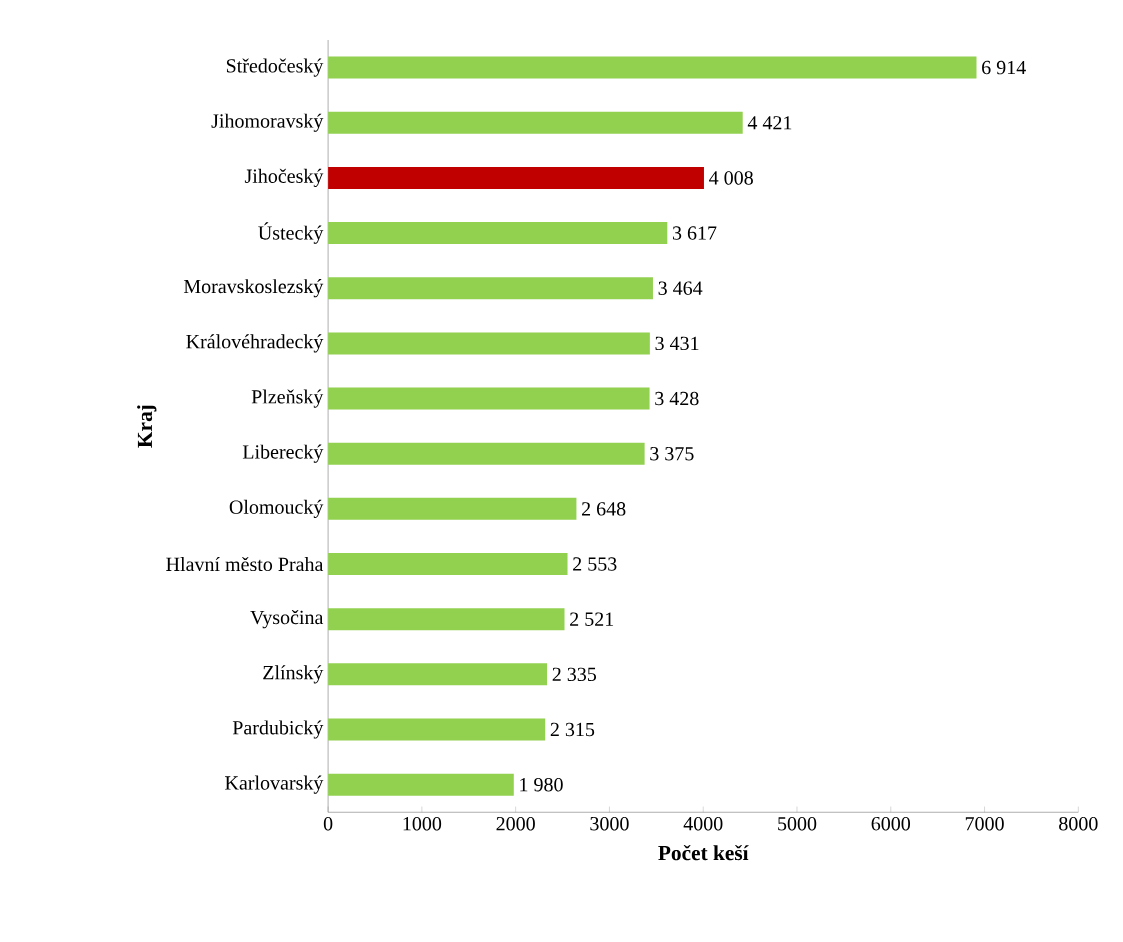 This screenshot has height=942, width=1123. What do you see at coordinates (677, 398) in the screenshot?
I see `data-label: 3 428` at bounding box center [677, 398].